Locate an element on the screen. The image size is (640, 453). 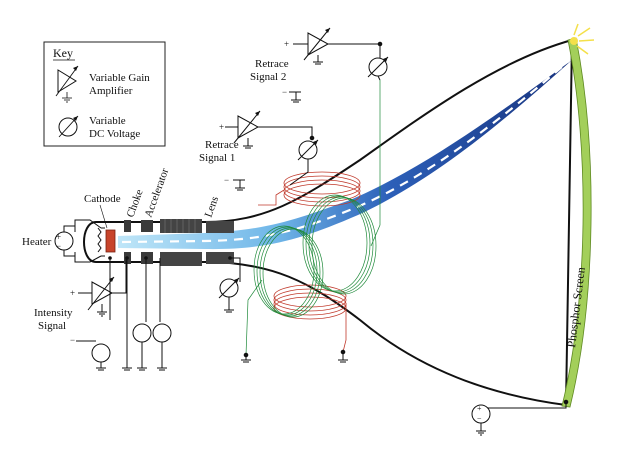
key-dc-label-2: DC Voltage is located at coordinates (114, 134).